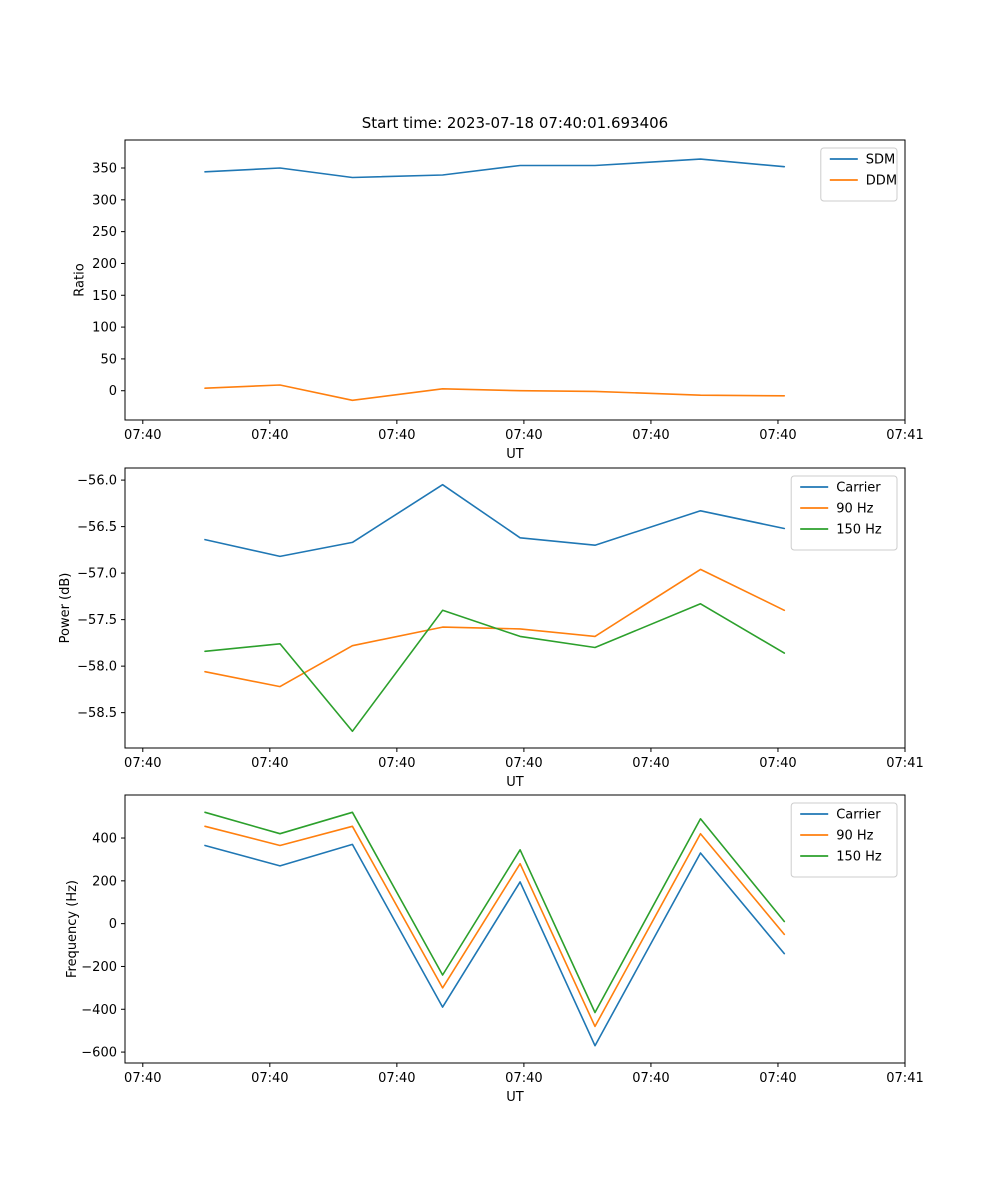  Describe the element at coordinates (99, 967) in the screenshot. I see `y-tick-label: −200` at that location.